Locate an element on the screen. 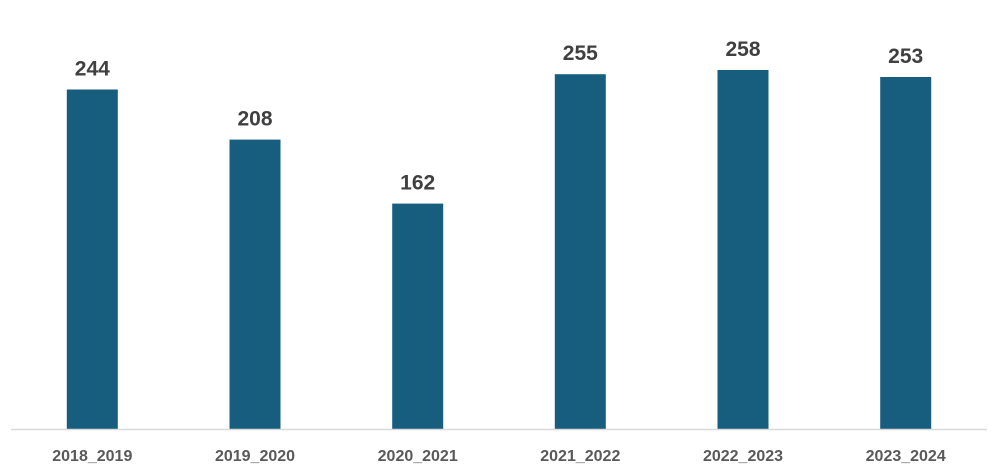 This screenshot has height=469, width=999. x-tick-label-2021_2022: 2021_2022 is located at coordinates (580, 456).